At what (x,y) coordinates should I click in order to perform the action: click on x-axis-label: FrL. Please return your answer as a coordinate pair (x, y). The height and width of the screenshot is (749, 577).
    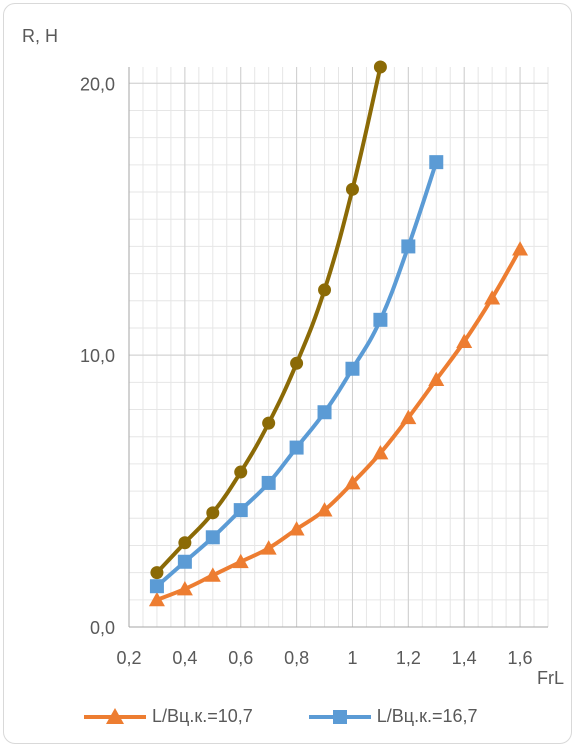
    Looking at the image, I should click on (550, 678).